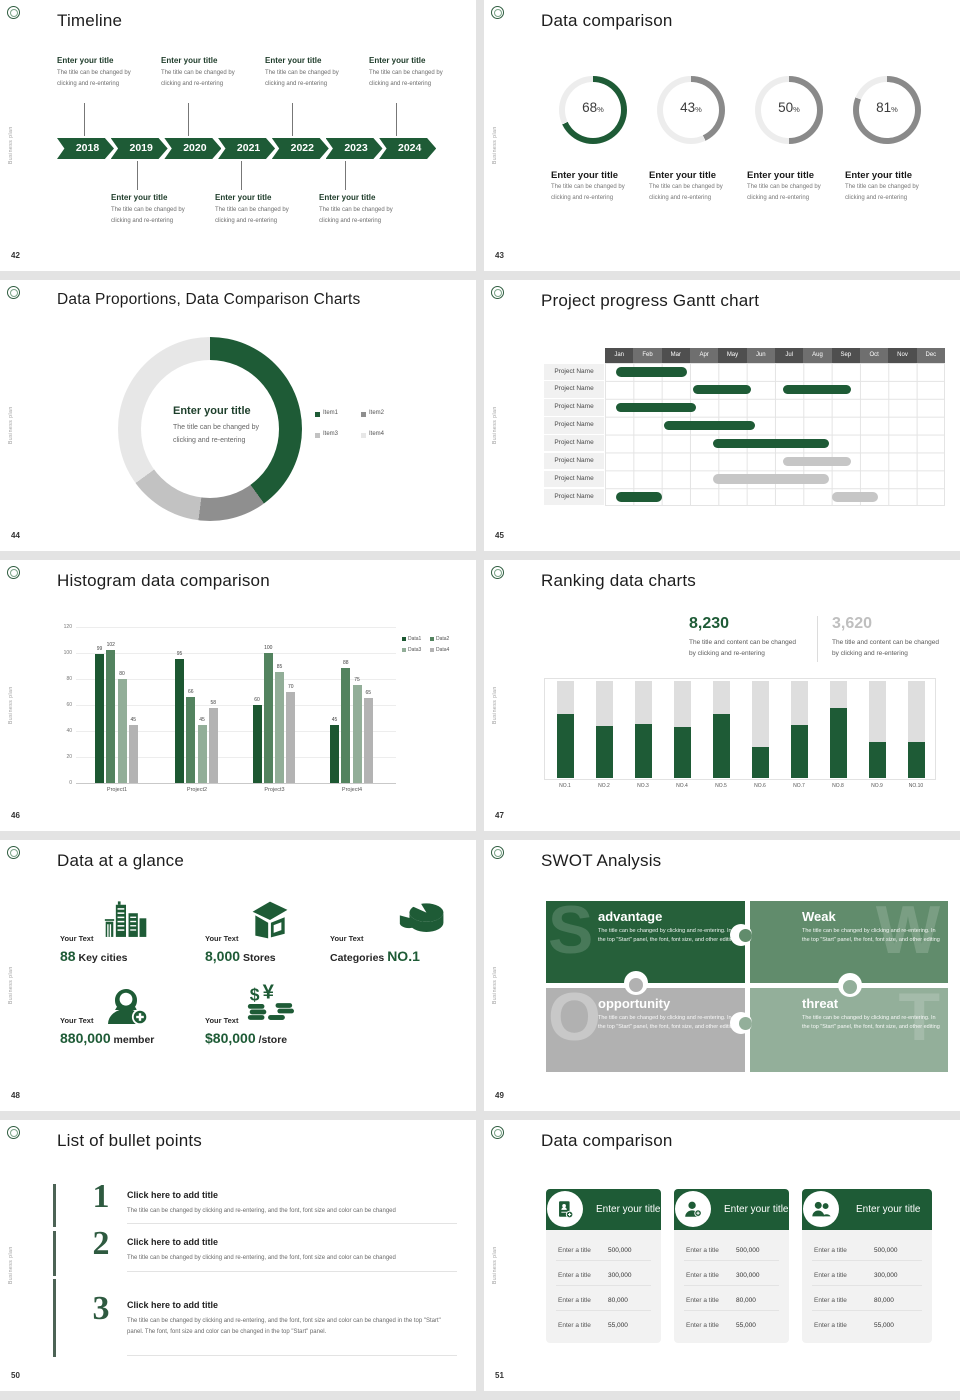  Describe the element at coordinates (350, 220) in the screenshot. I see `entry-desc: clicking and re-entering` at that location.